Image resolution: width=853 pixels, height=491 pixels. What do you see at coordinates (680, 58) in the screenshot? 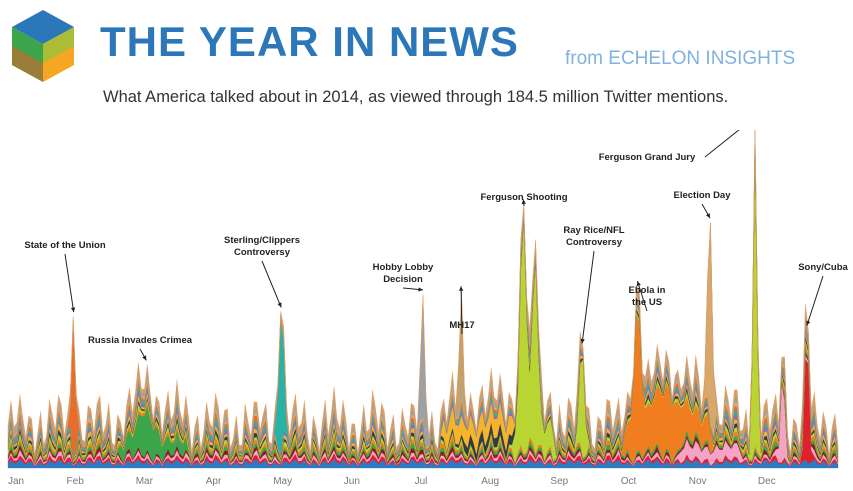
I see `byline: from ECHELON INSIGHTS` at bounding box center [680, 58].